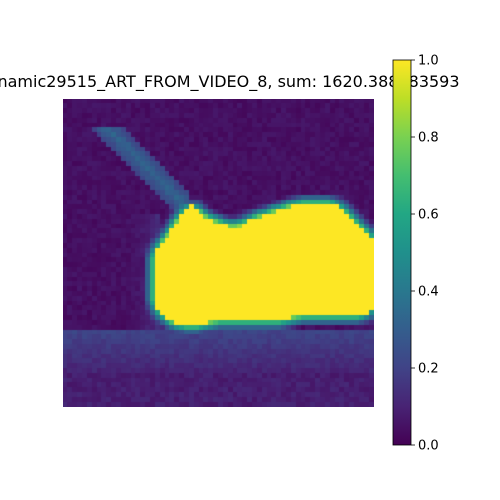 The width and height of the screenshot is (500, 500). I want to click on colorbar-tick-label: 0.6, so click(428, 215).